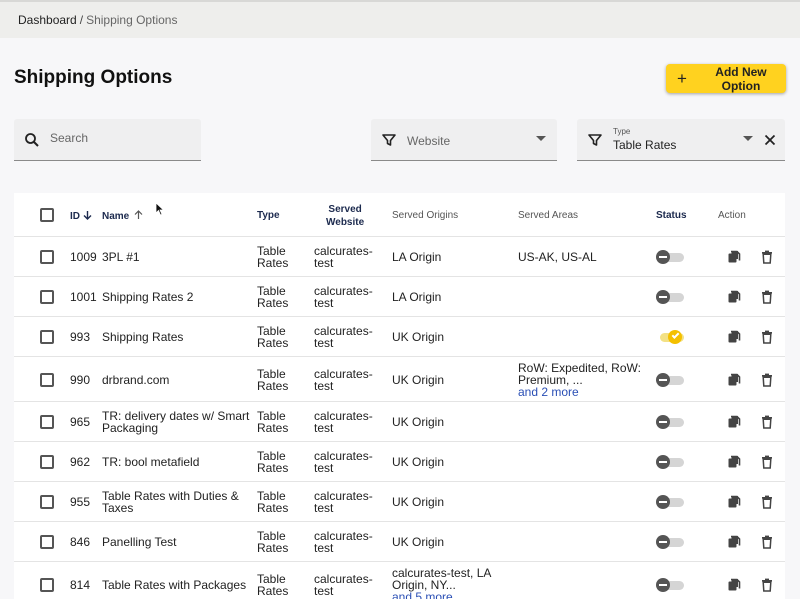 Image resolution: width=800 pixels, height=599 pixels. Describe the element at coordinates (80, 380) in the screenshot. I see `row-id: 990` at that location.